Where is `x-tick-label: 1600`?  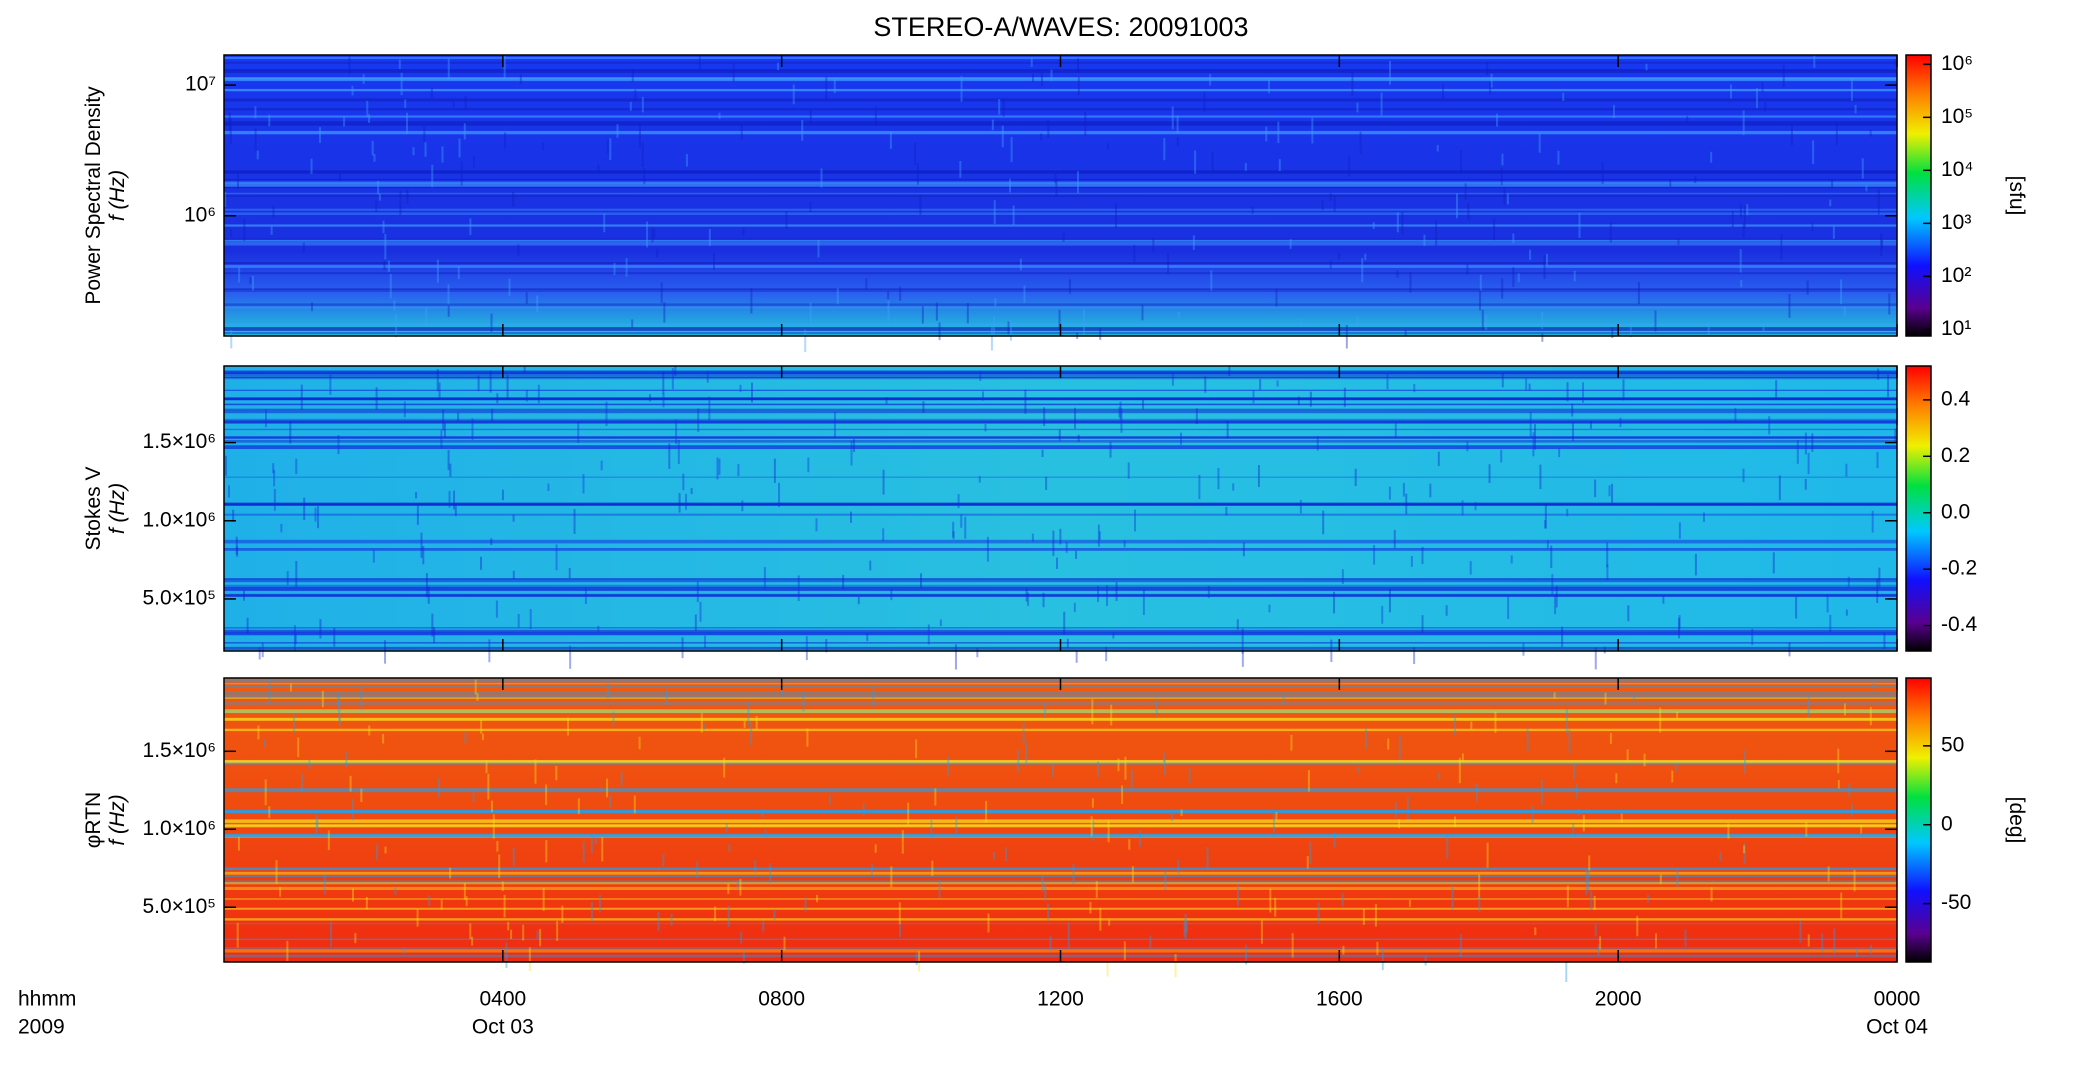
x-tick-label: 1600 is located at coordinates (1339, 999).